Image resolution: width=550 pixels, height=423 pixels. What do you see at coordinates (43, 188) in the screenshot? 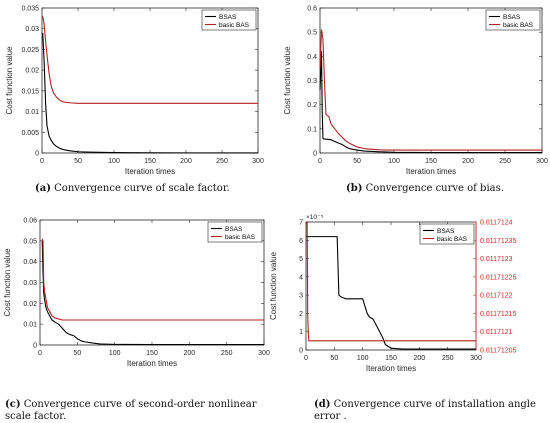
I see `caption-a-label: (a)` at bounding box center [43, 188].